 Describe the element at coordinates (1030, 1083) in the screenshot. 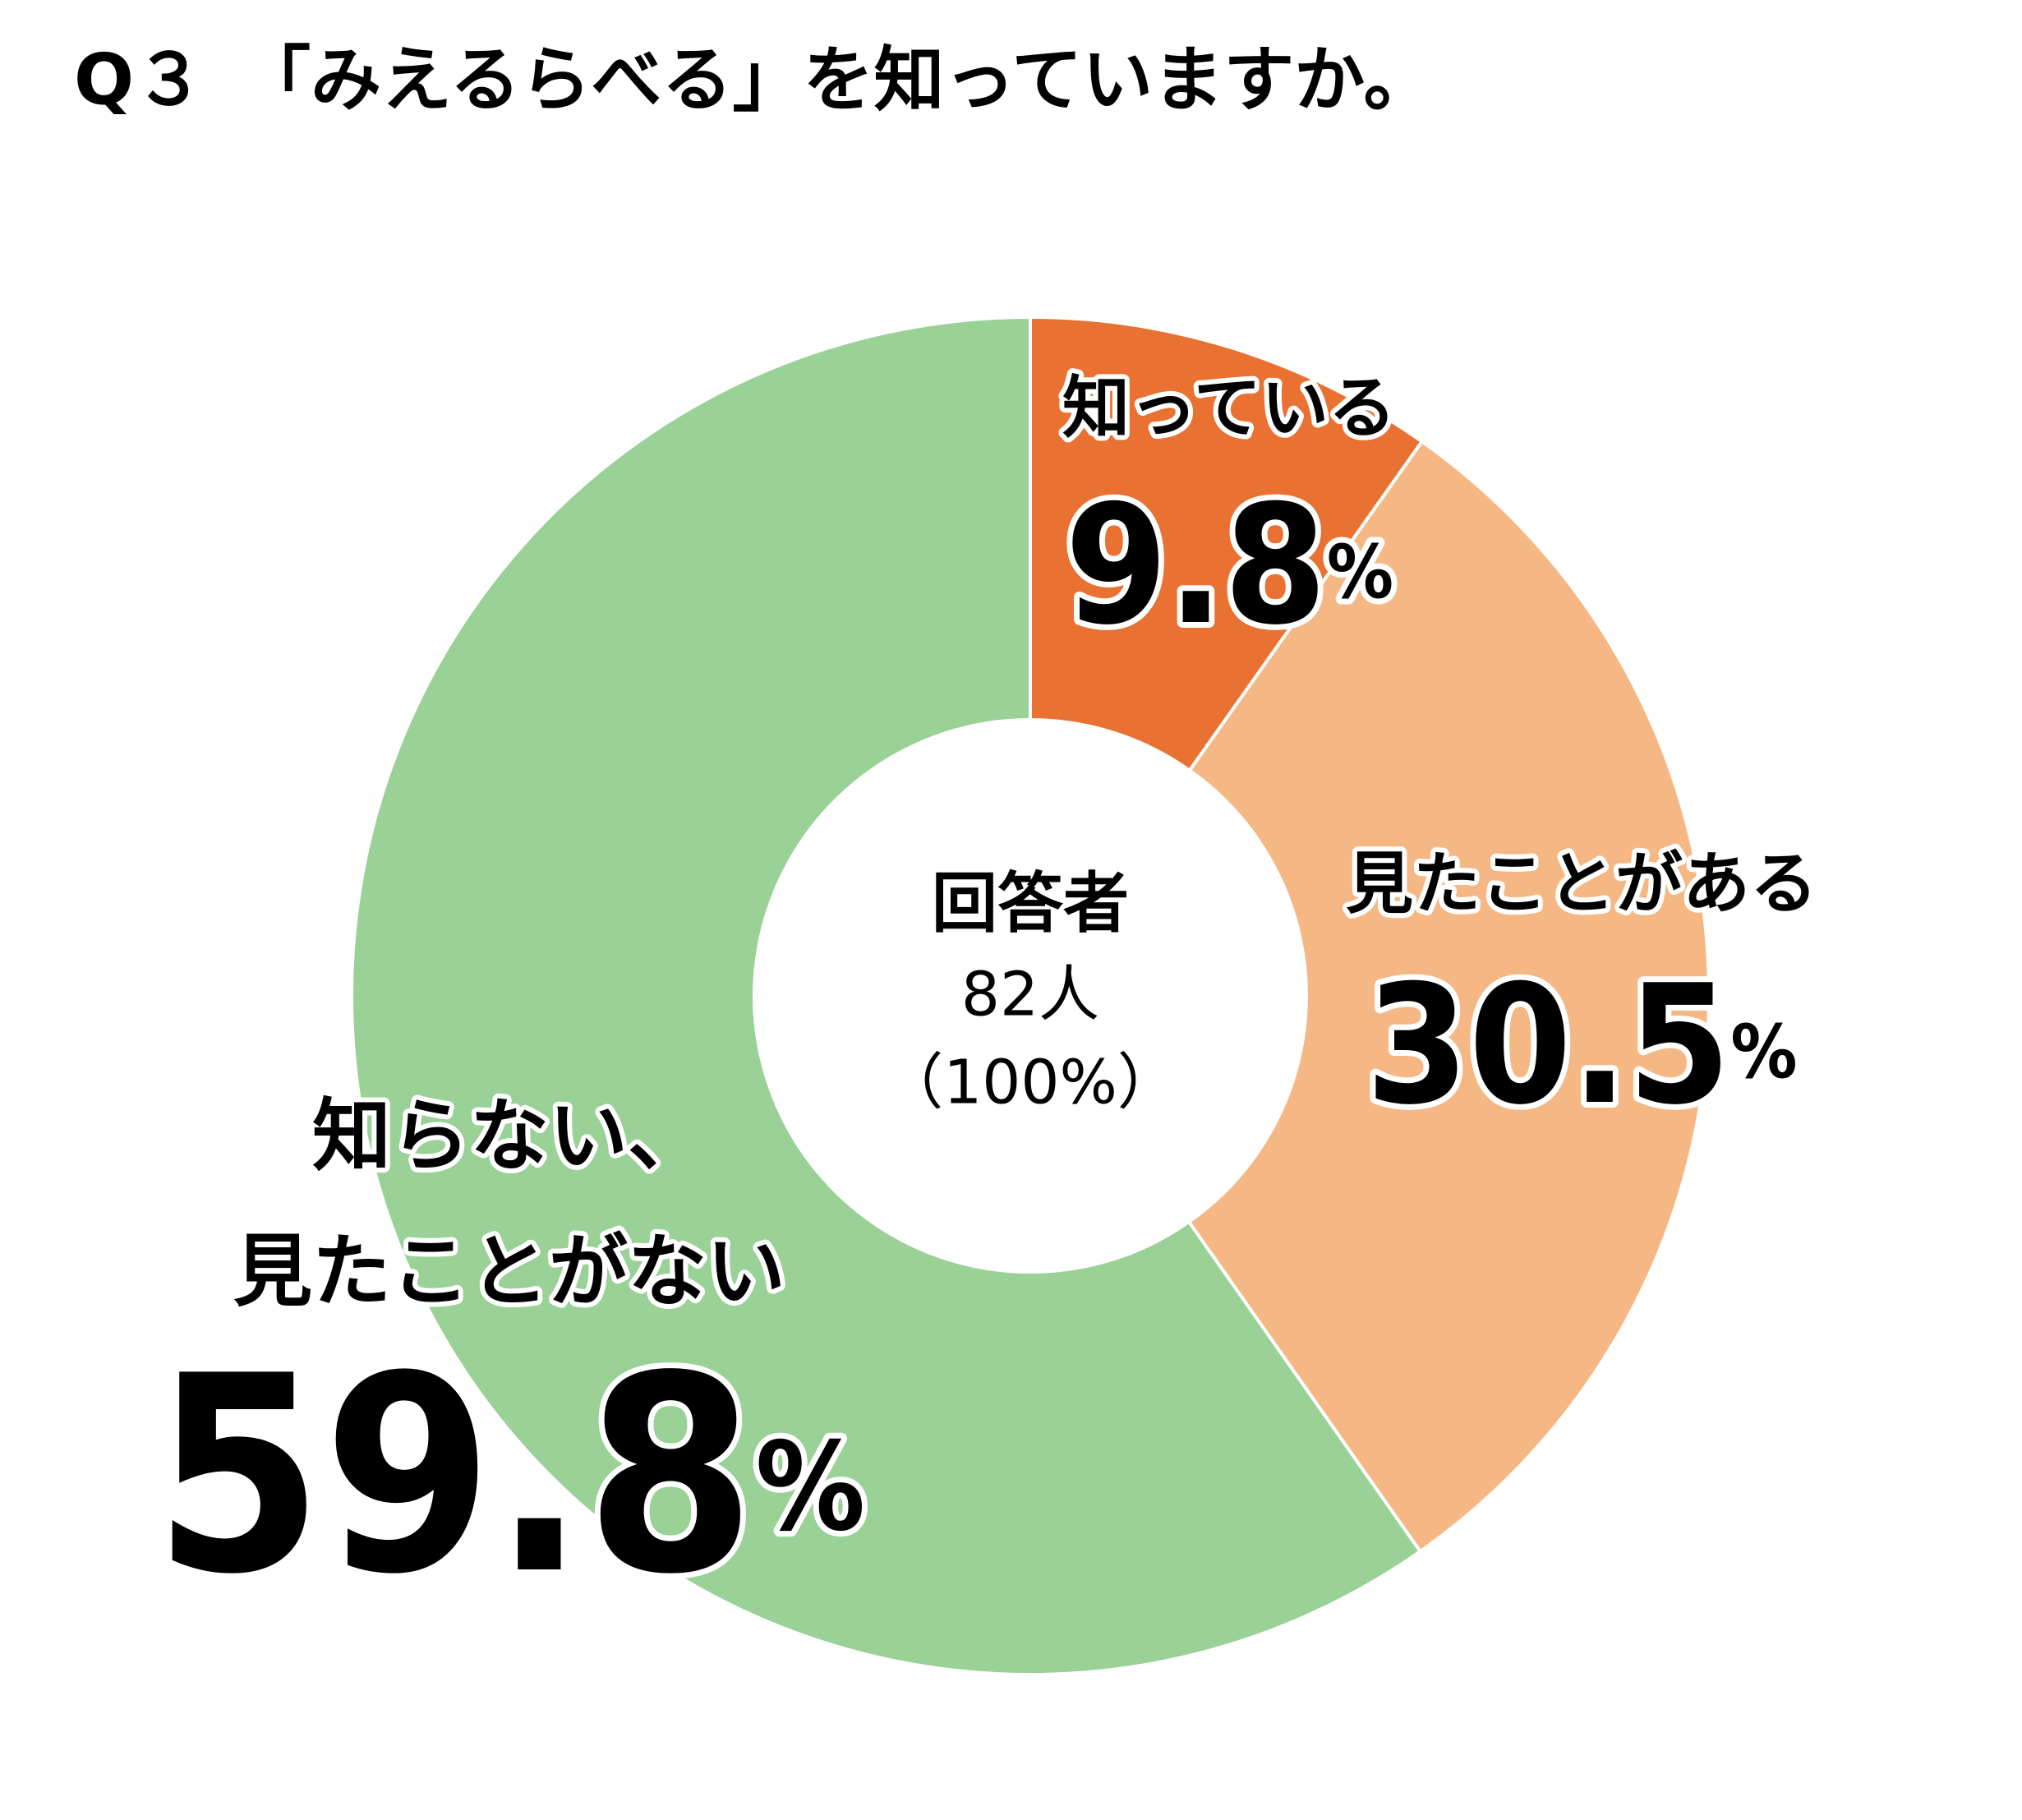

I see `center-label: （100%）` at that location.